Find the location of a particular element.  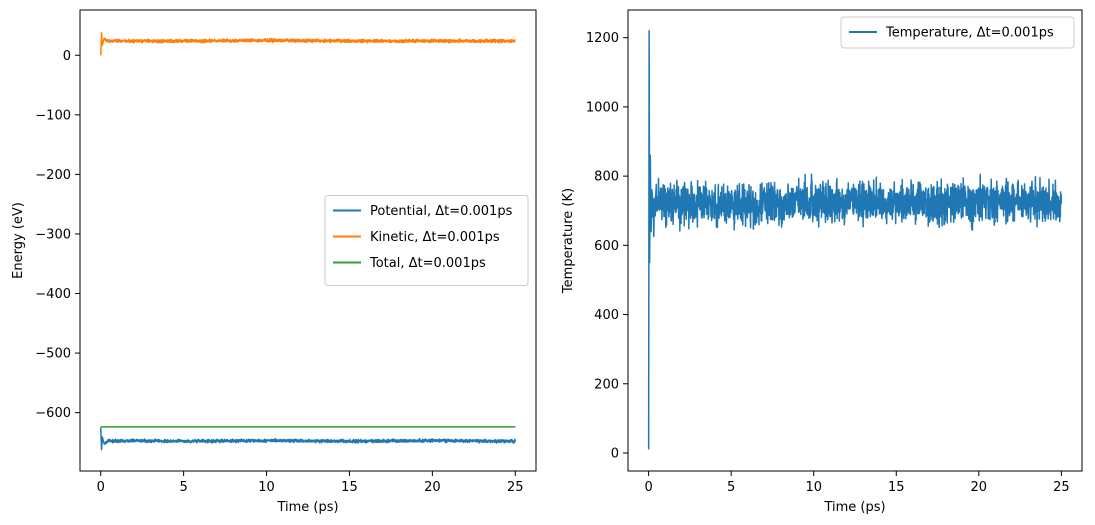

y-tick-label: 600 is located at coordinates (606, 246).